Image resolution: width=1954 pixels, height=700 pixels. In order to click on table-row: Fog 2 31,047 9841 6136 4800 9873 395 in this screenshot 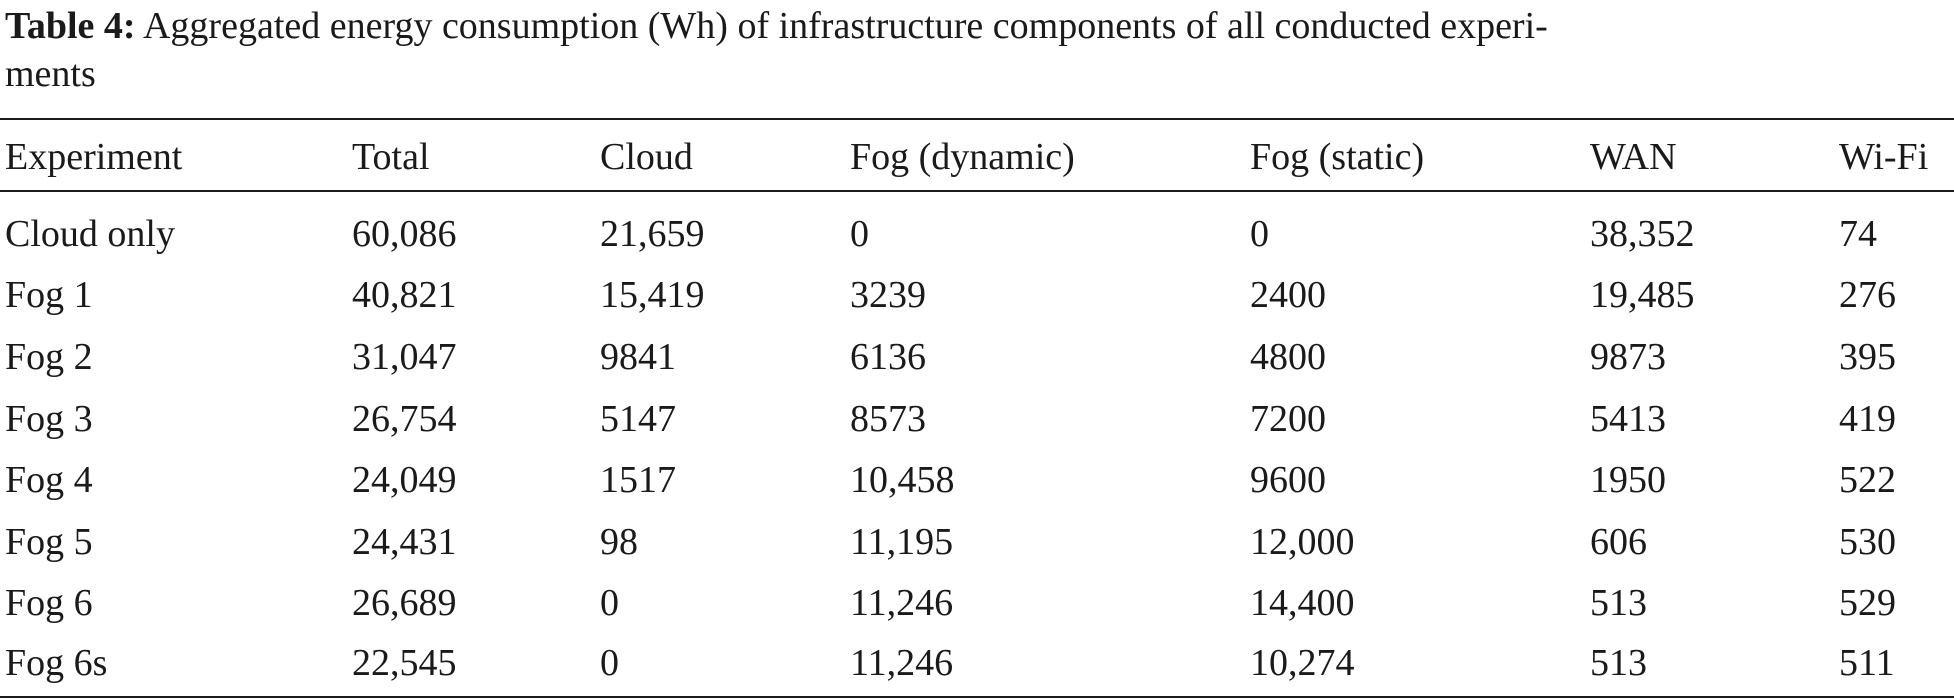, I will do `click(977, 357)`.